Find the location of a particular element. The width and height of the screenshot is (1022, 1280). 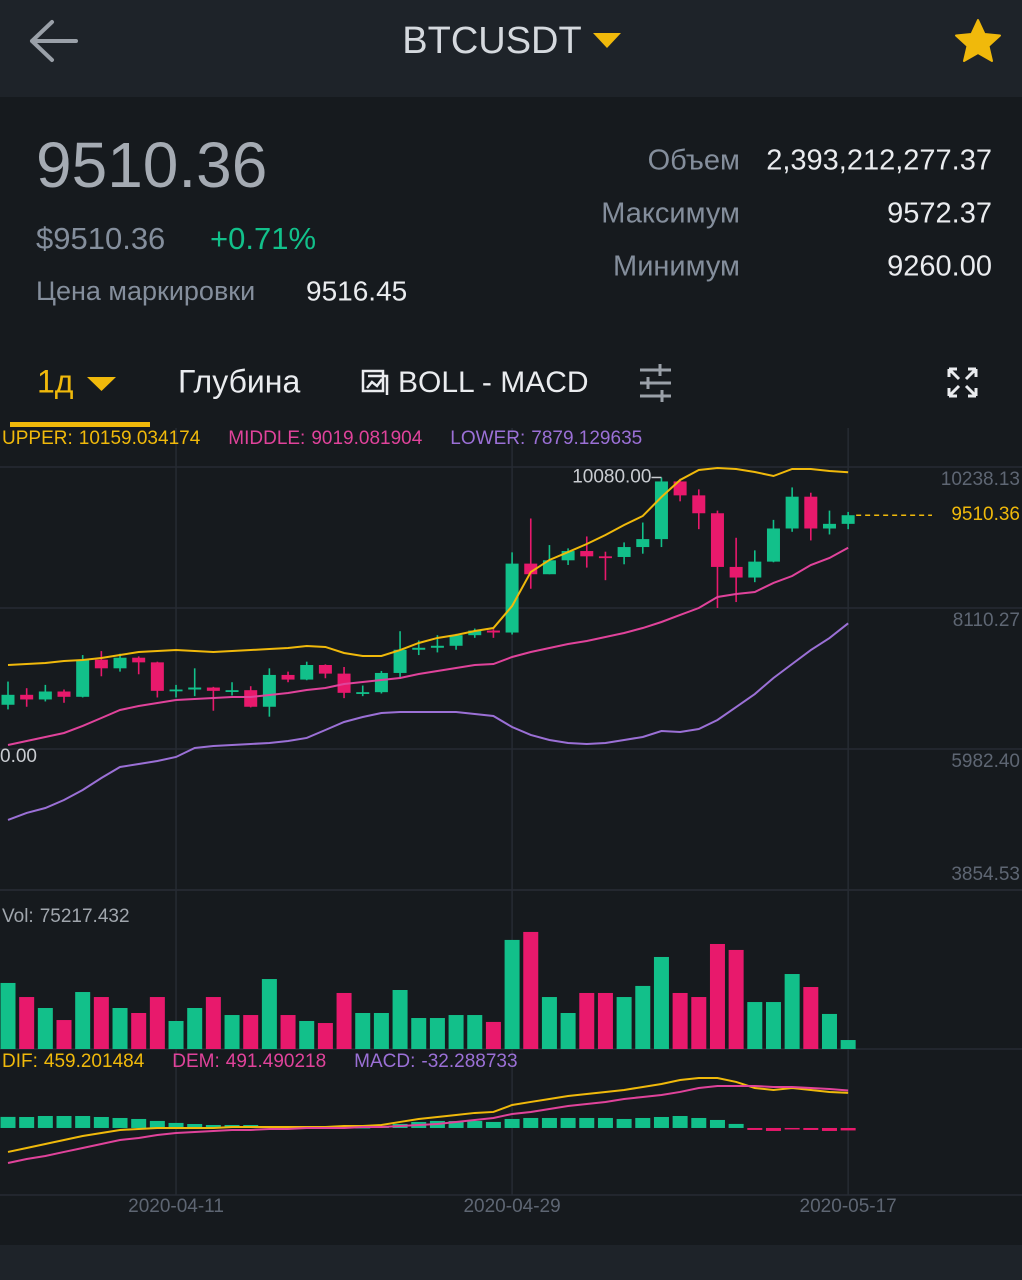

legend-name: Vol: is located at coordinates (18, 916).